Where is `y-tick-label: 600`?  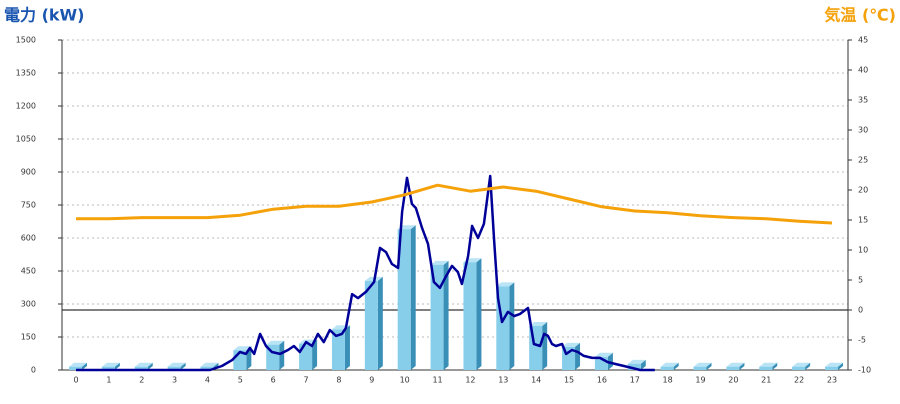
y-tick-label: 600 is located at coordinates (28, 238).